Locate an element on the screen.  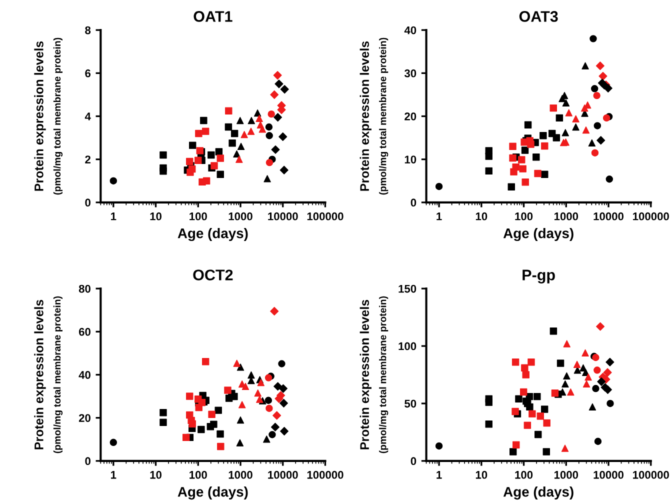
y-tick-label: 150 is located at coordinates (407, 288).